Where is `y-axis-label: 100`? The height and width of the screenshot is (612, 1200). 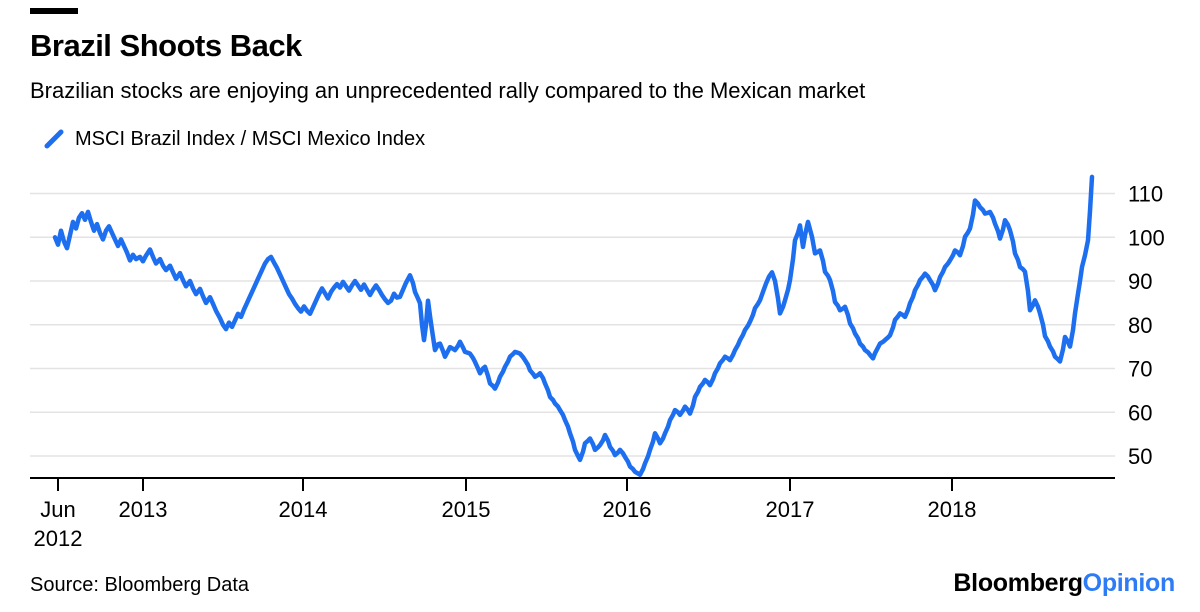 y-axis-label: 100 is located at coordinates (1146, 237).